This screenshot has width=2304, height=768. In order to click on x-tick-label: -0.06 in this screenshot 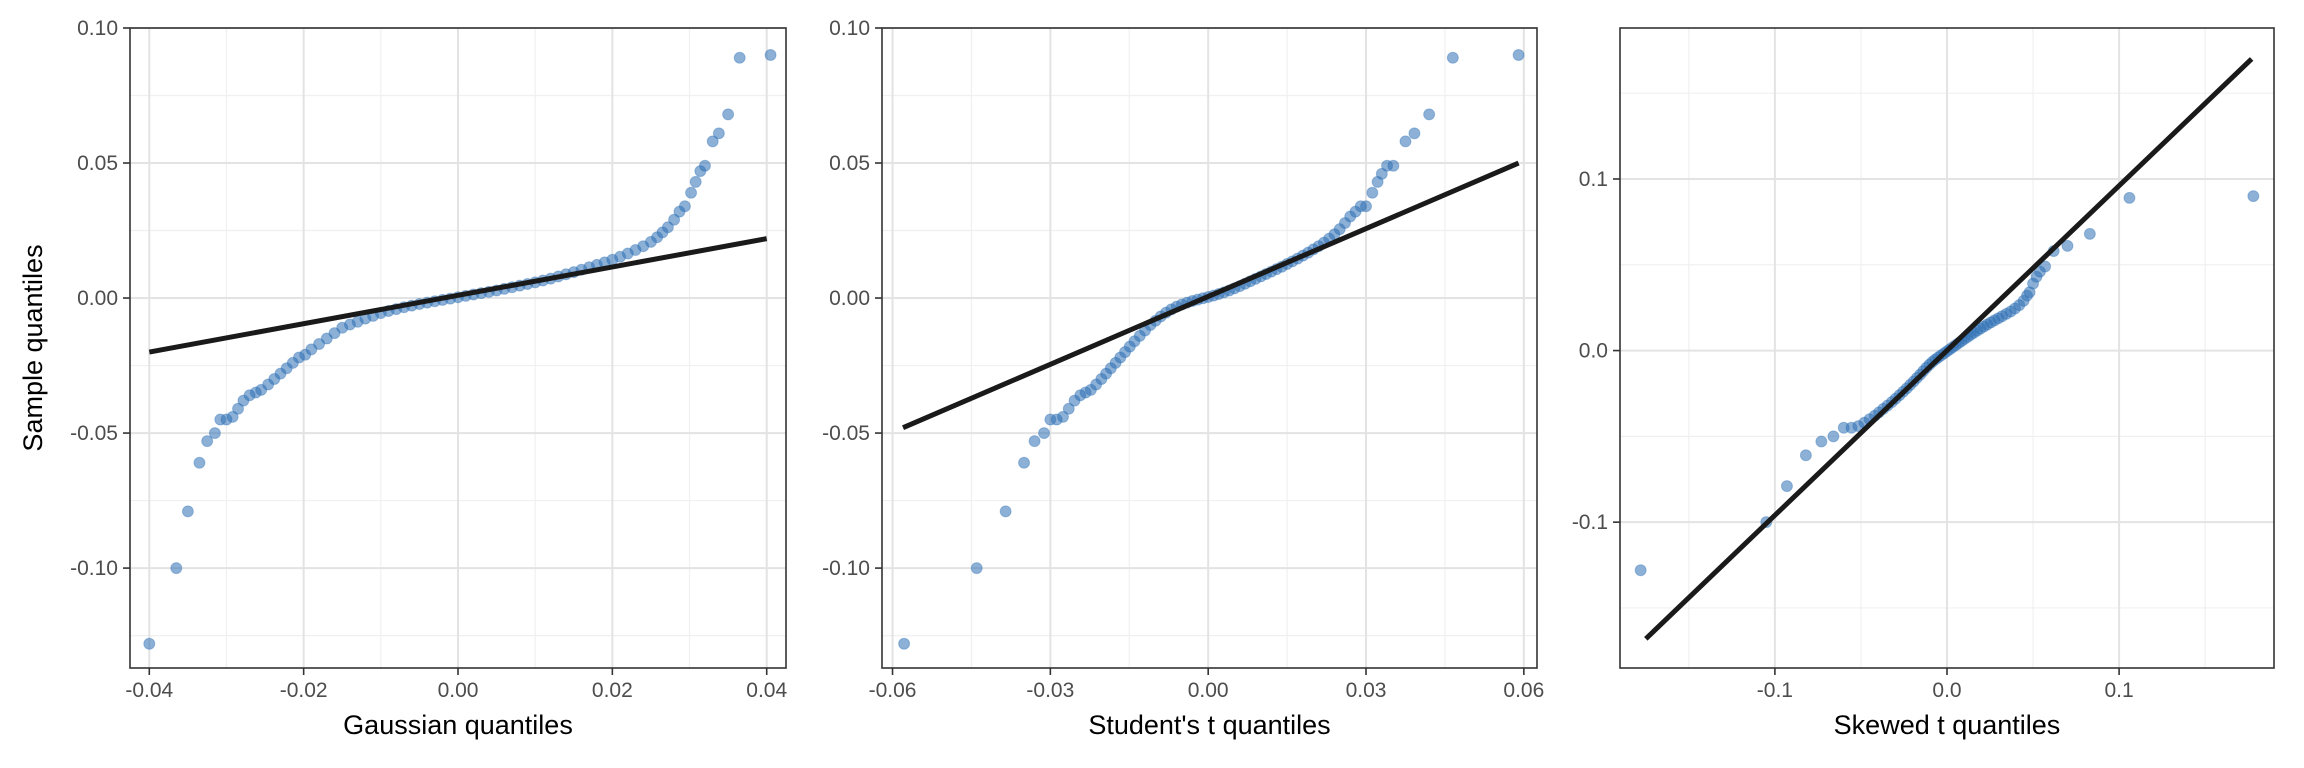, I will do `click(893, 690)`.